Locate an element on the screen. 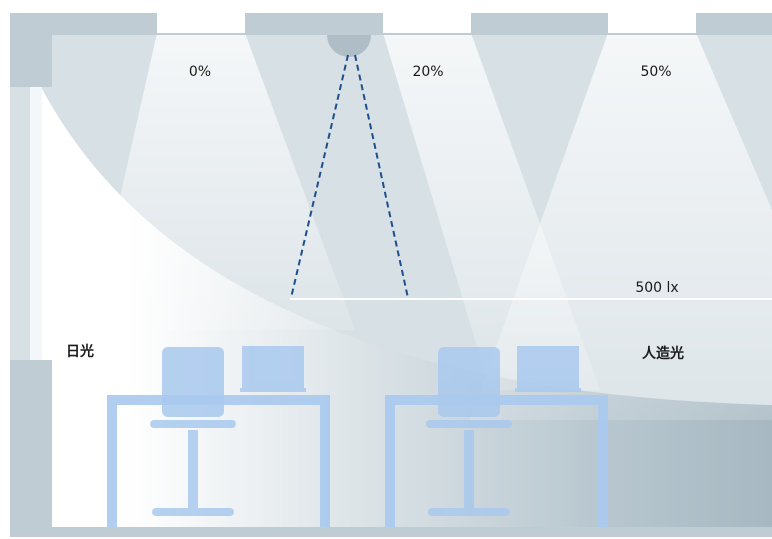 The width and height of the screenshot is (772, 539). artificial-light-label: 人造光 is located at coordinates (663, 353).